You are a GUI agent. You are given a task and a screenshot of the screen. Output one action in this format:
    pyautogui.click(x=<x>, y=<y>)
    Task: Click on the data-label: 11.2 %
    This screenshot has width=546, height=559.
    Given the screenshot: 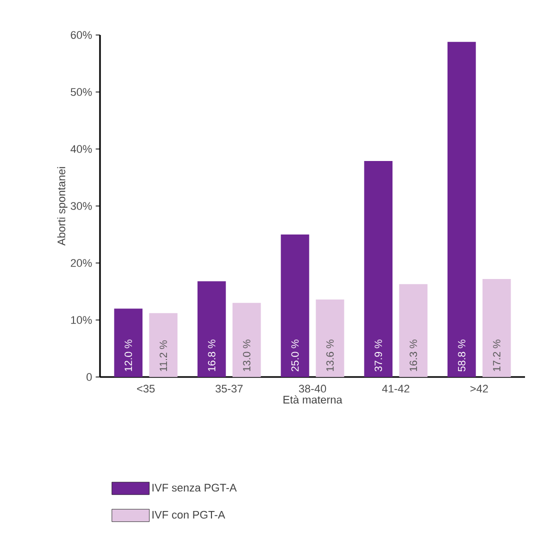 What is the action you would take?
    pyautogui.click(x=164, y=356)
    